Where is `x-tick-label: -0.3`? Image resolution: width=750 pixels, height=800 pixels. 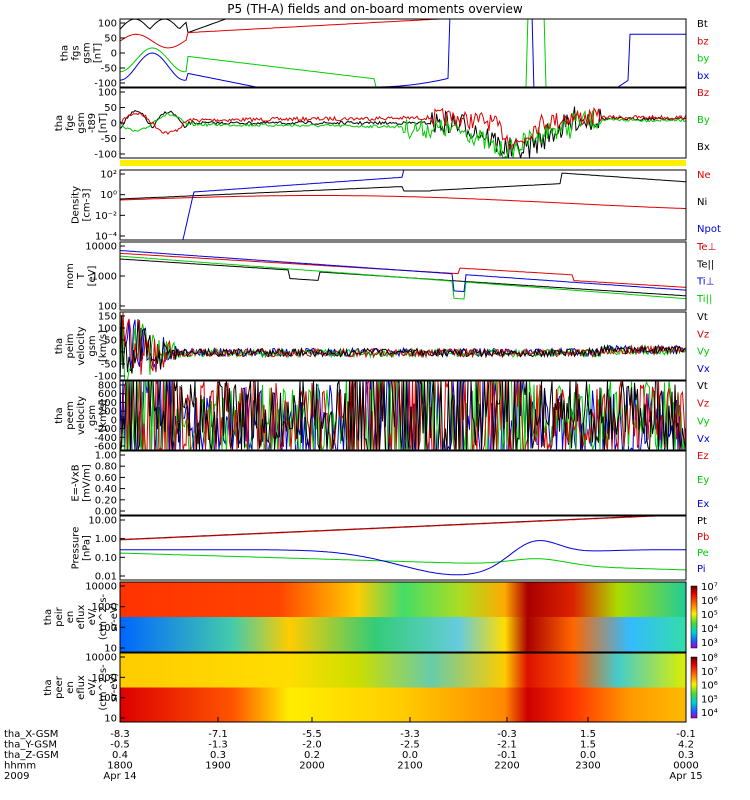
x-tick-label: -0.3 is located at coordinates (507, 734).